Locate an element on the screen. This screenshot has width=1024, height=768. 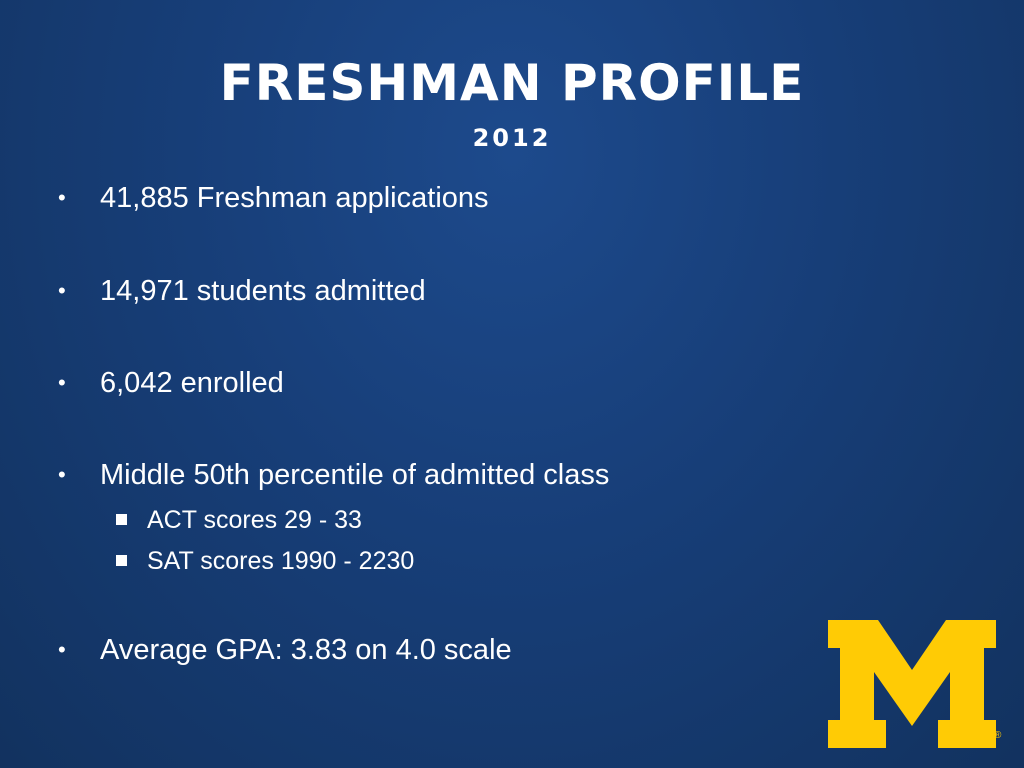
bullet-item: • 6,042 enrolled is located at coordinates (171, 383).